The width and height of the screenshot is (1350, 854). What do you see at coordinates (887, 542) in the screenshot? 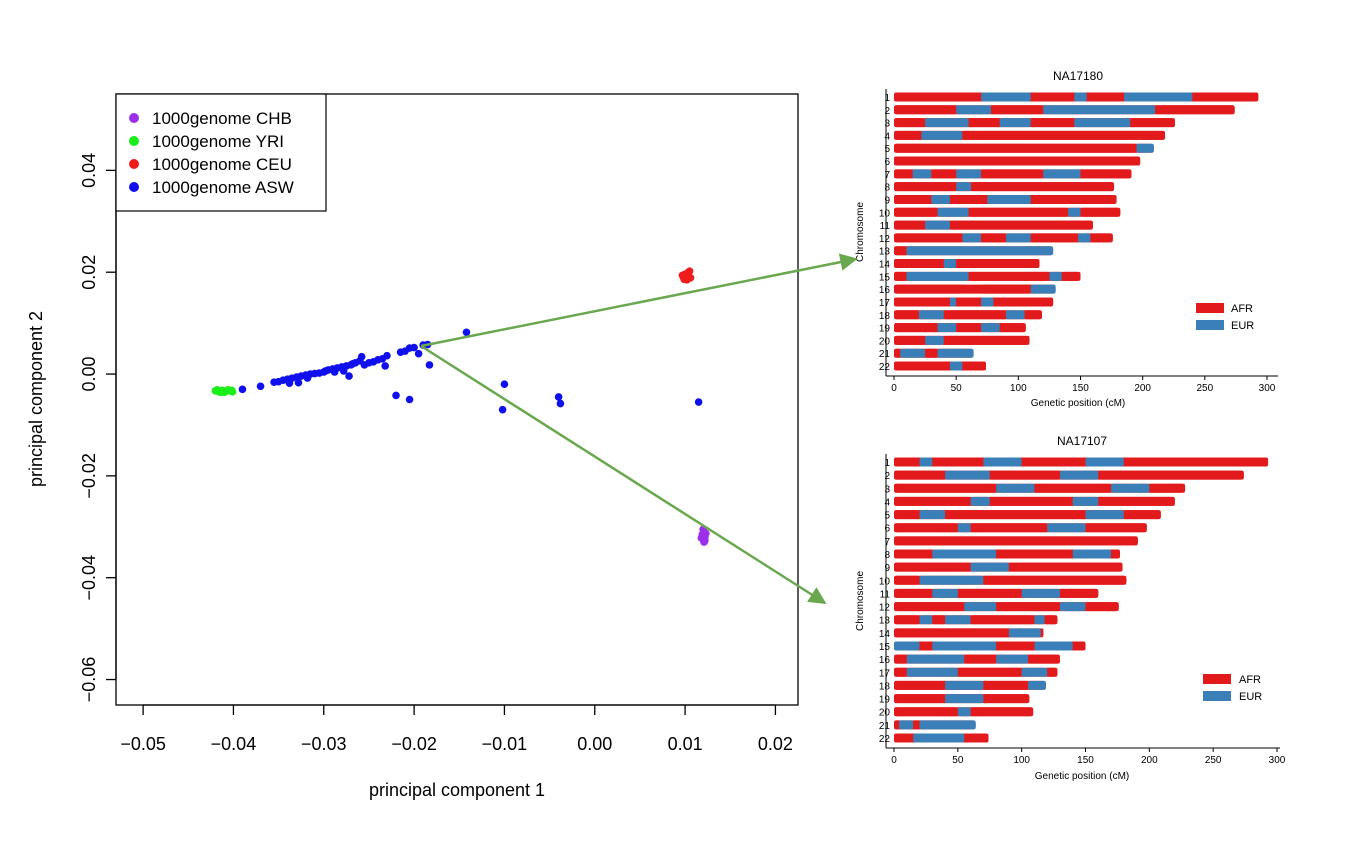
I see `chromosome-label: 7` at bounding box center [887, 542].